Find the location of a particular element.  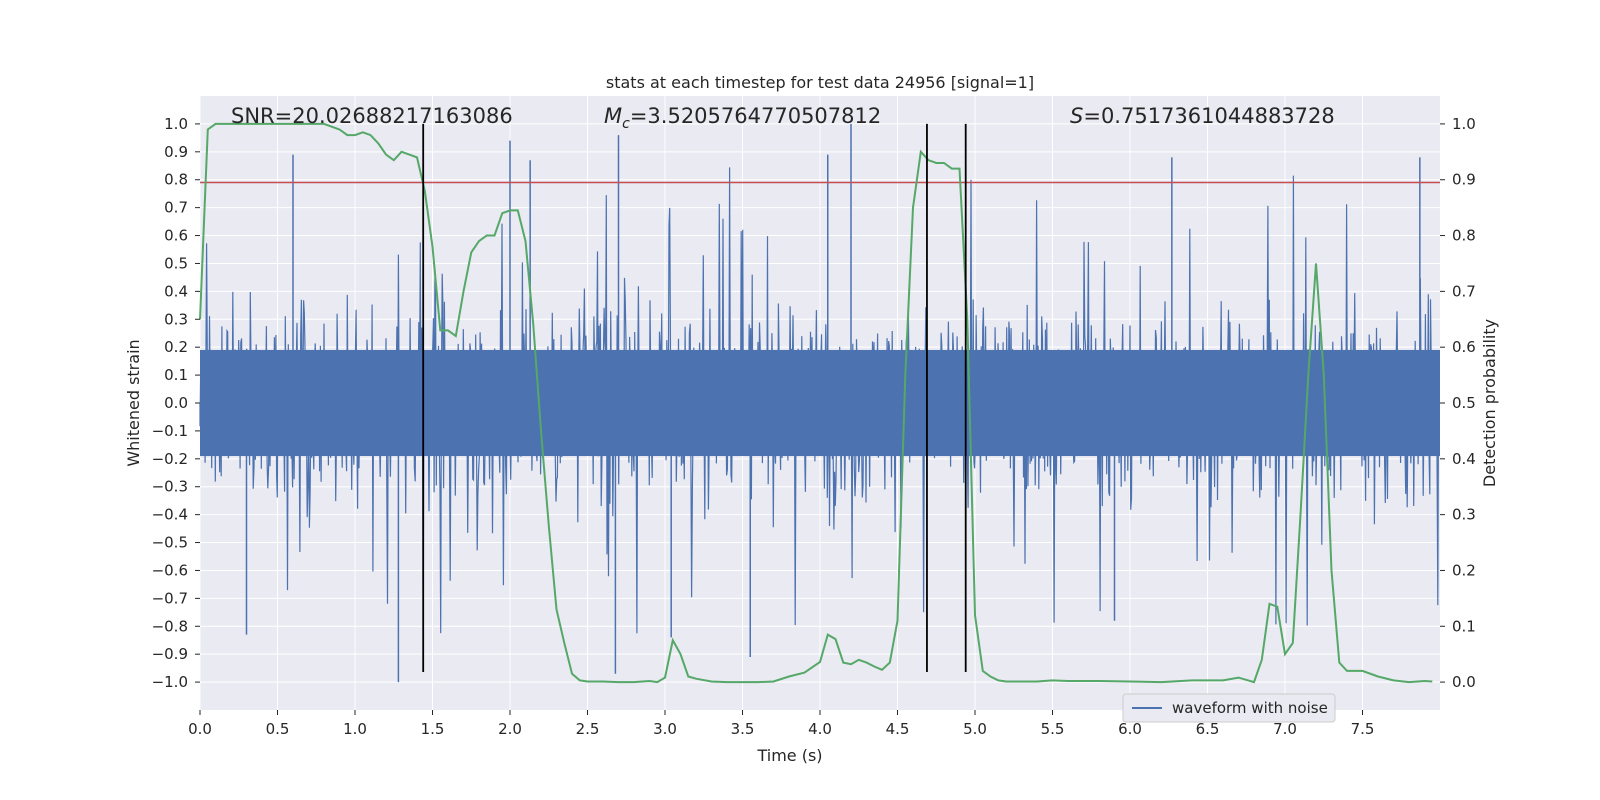

x-tick-label: 2.0 is located at coordinates (510, 729).